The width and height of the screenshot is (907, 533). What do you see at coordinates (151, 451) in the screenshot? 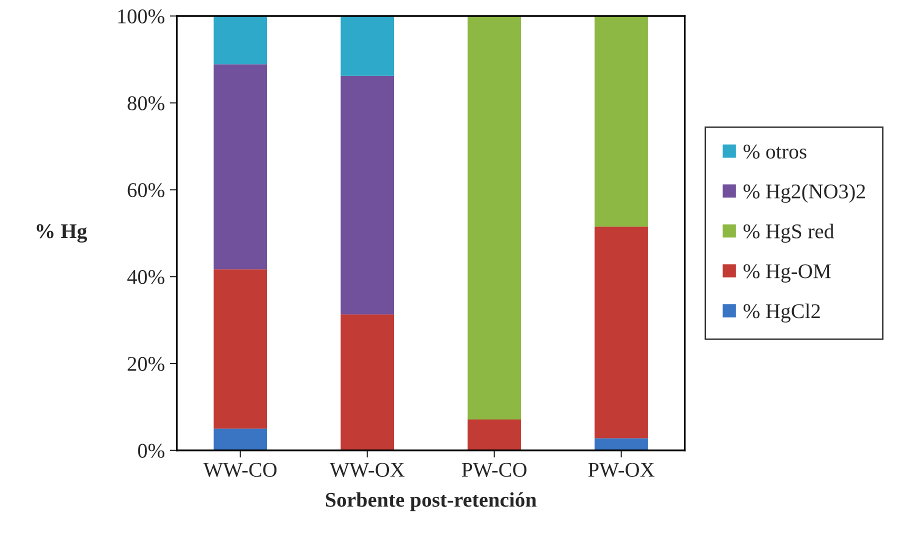
I see `y-tick-label: 0%` at bounding box center [151, 451].